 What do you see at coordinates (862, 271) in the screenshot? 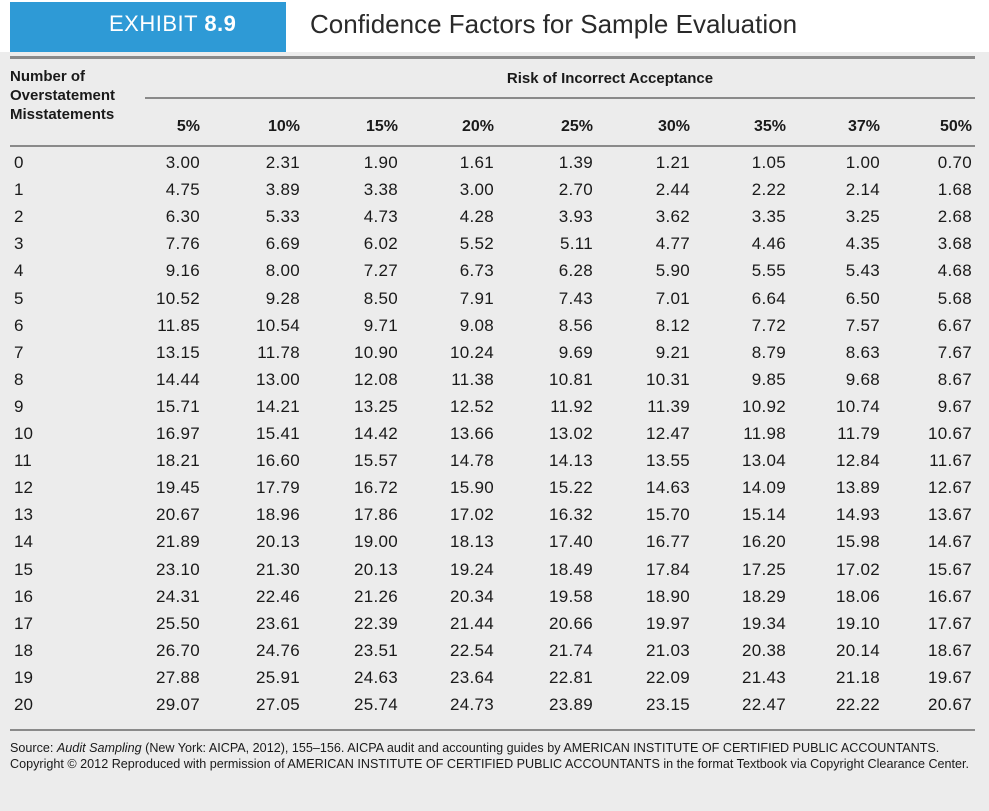
I see `confidence-factor-cell: 5.43` at bounding box center [862, 271].